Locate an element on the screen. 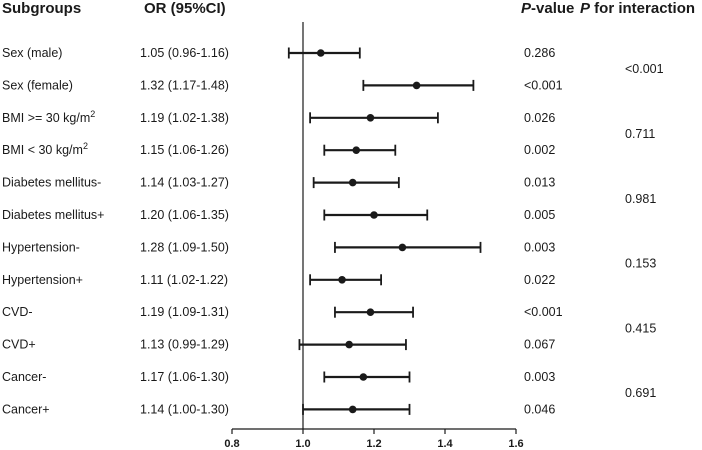 This screenshot has width=702, height=450. interaction-layer: <0.001 0.711 0.981 0.153 0.415 0.691 is located at coordinates (644, 231).